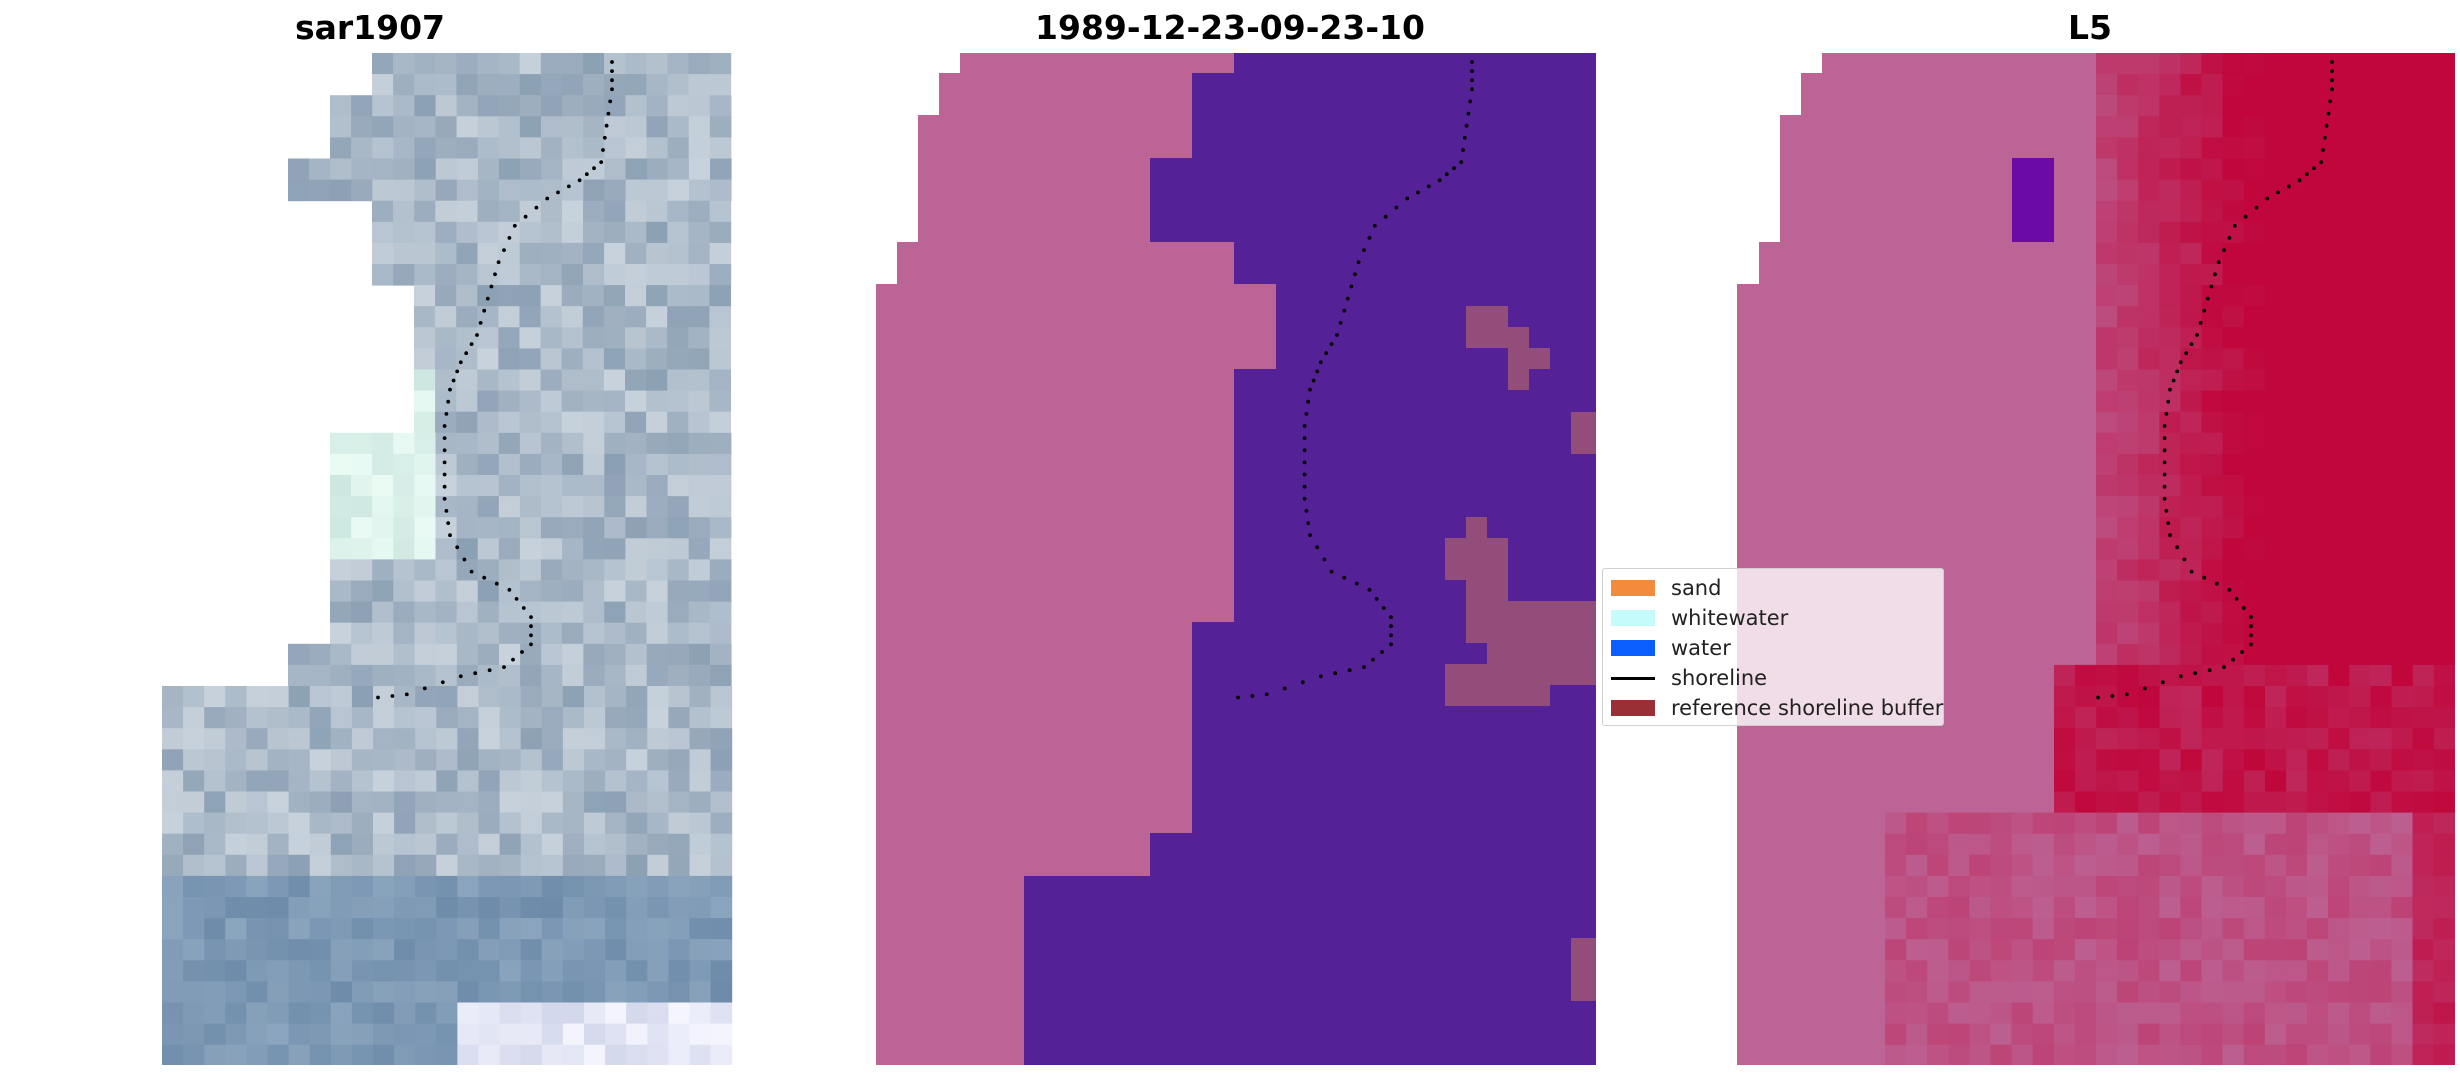 This screenshot has height=1077, width=2460. Describe the element at coordinates (1777, 678) in the screenshot. I see `legend-item-shoreline: shoreline` at that location.